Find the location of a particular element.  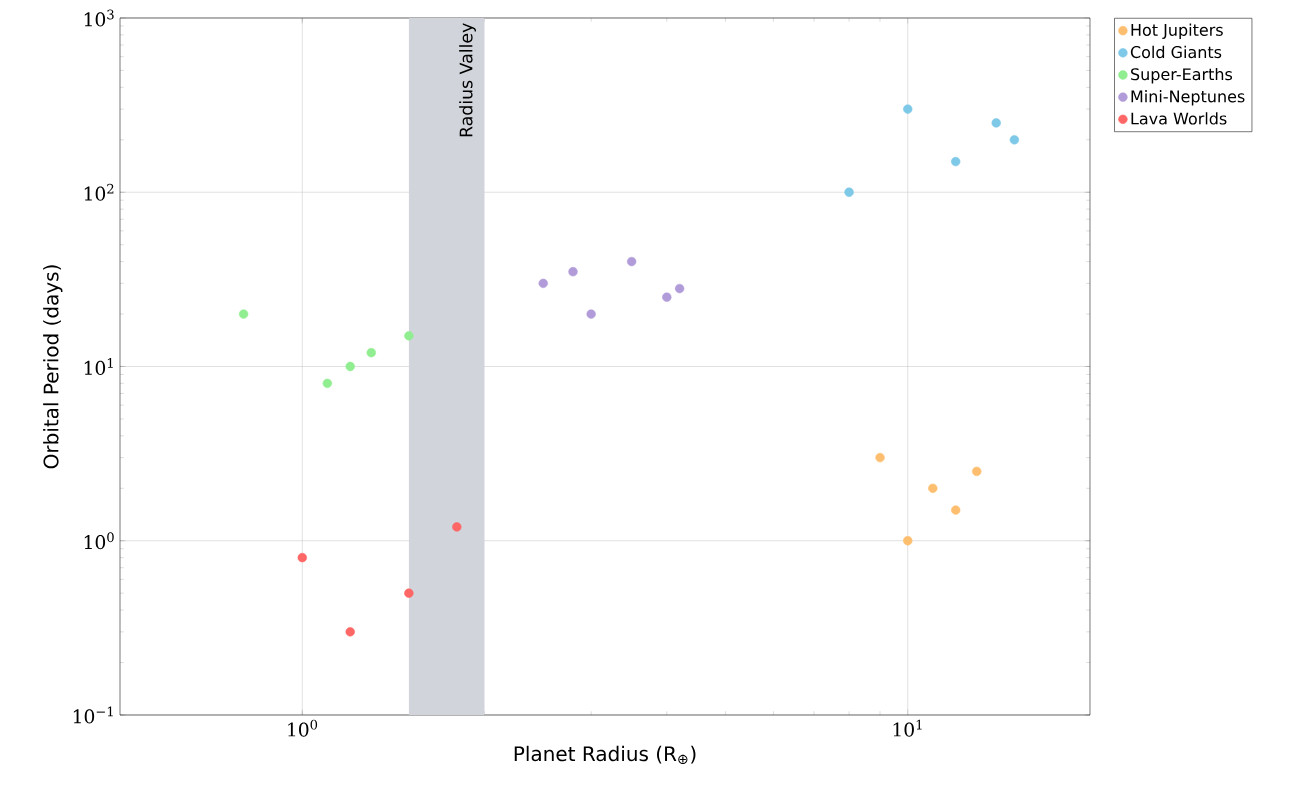

legend-label: Mini-Neptunes is located at coordinates (1188, 98).